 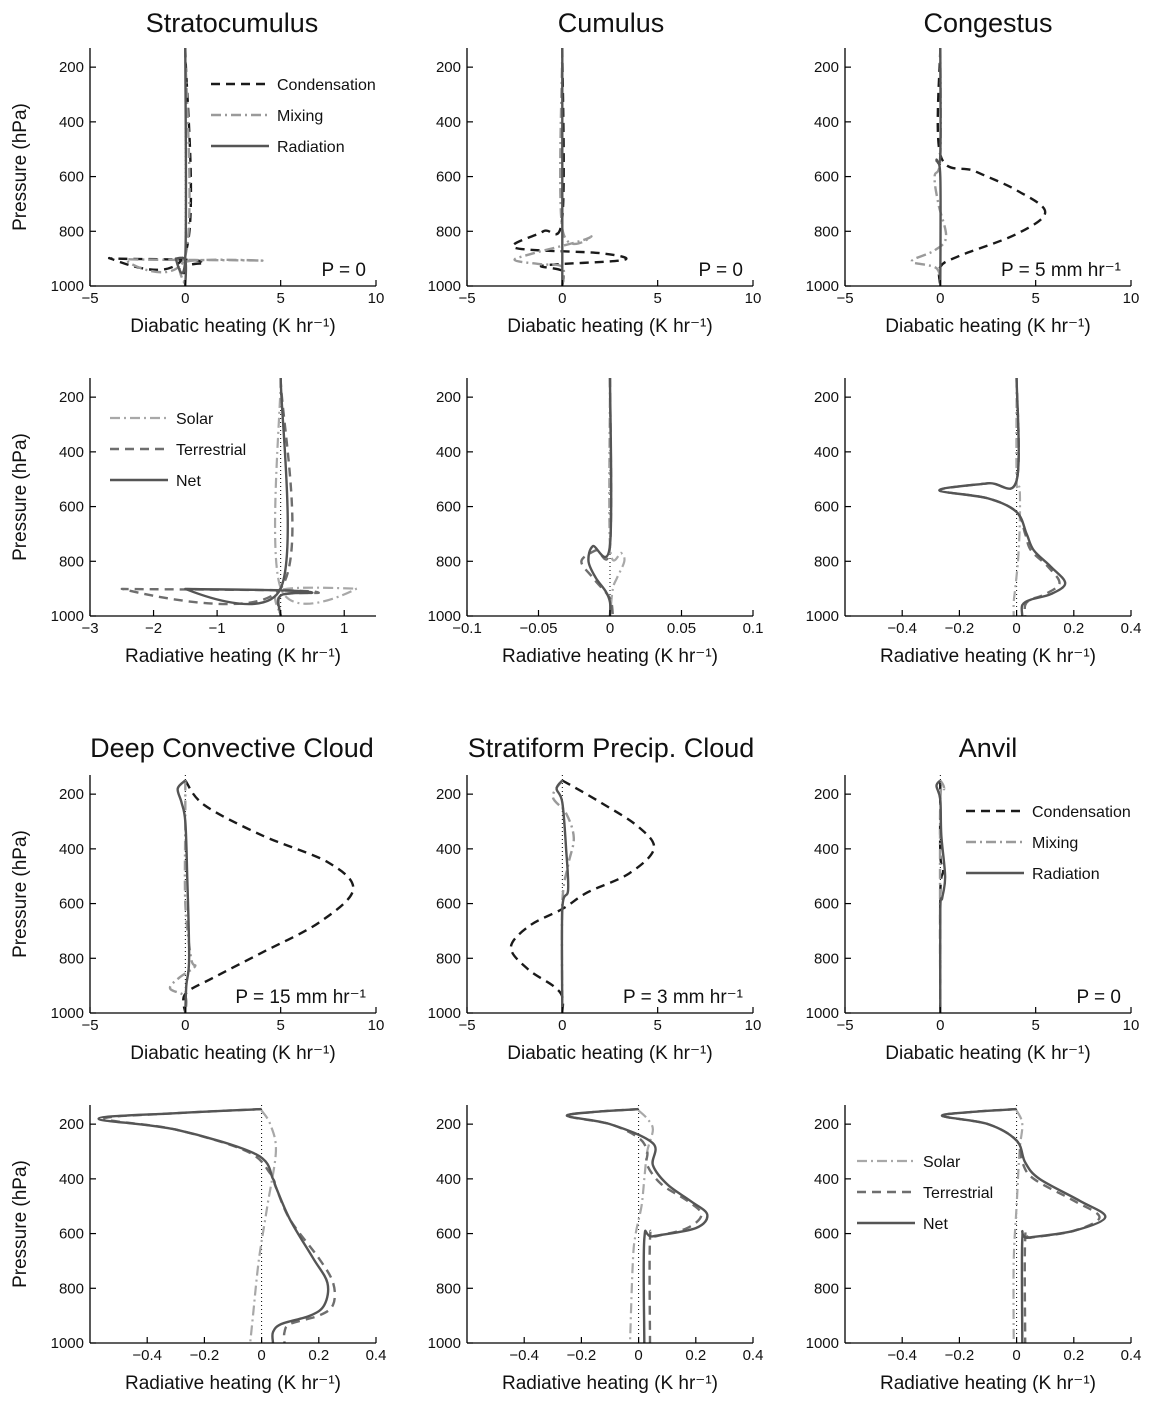 What do you see at coordinates (1016, 628) in the screenshot?
I see `congestus-radiative-x-tick-label: 0` at bounding box center [1016, 628].